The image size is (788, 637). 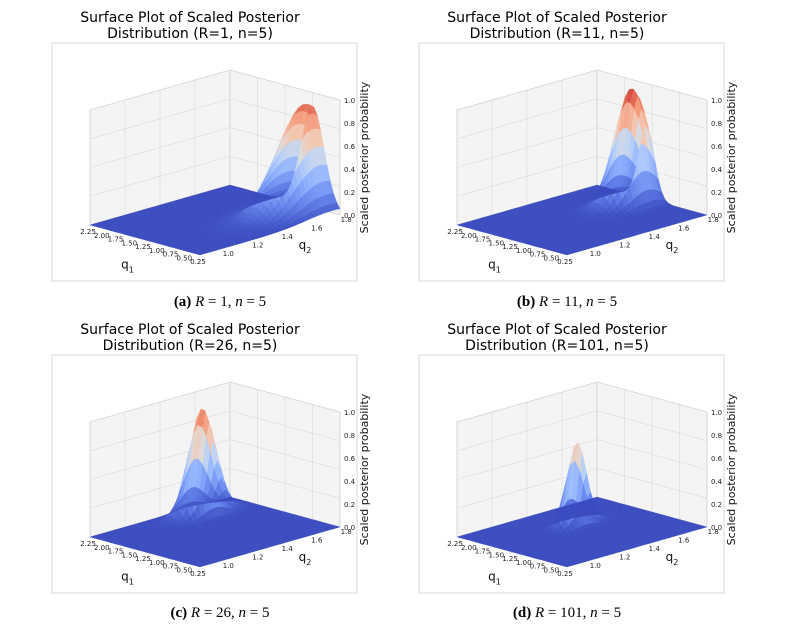 I want to click on caption-label: (b), so click(x=526, y=302).